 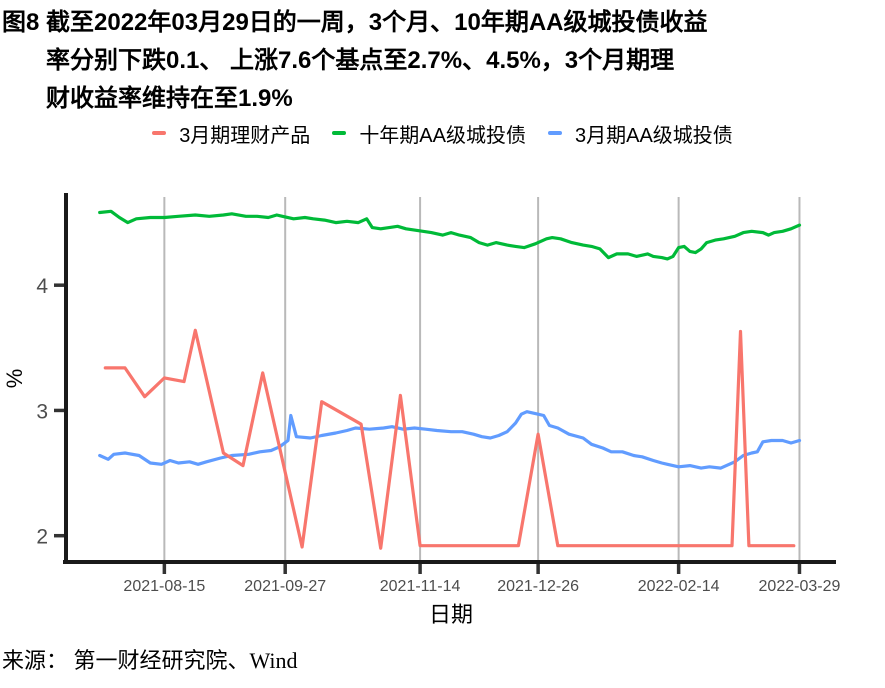 What do you see at coordinates (451, 614) in the screenshot?
I see `x-axis-title: 日期` at bounding box center [451, 614].